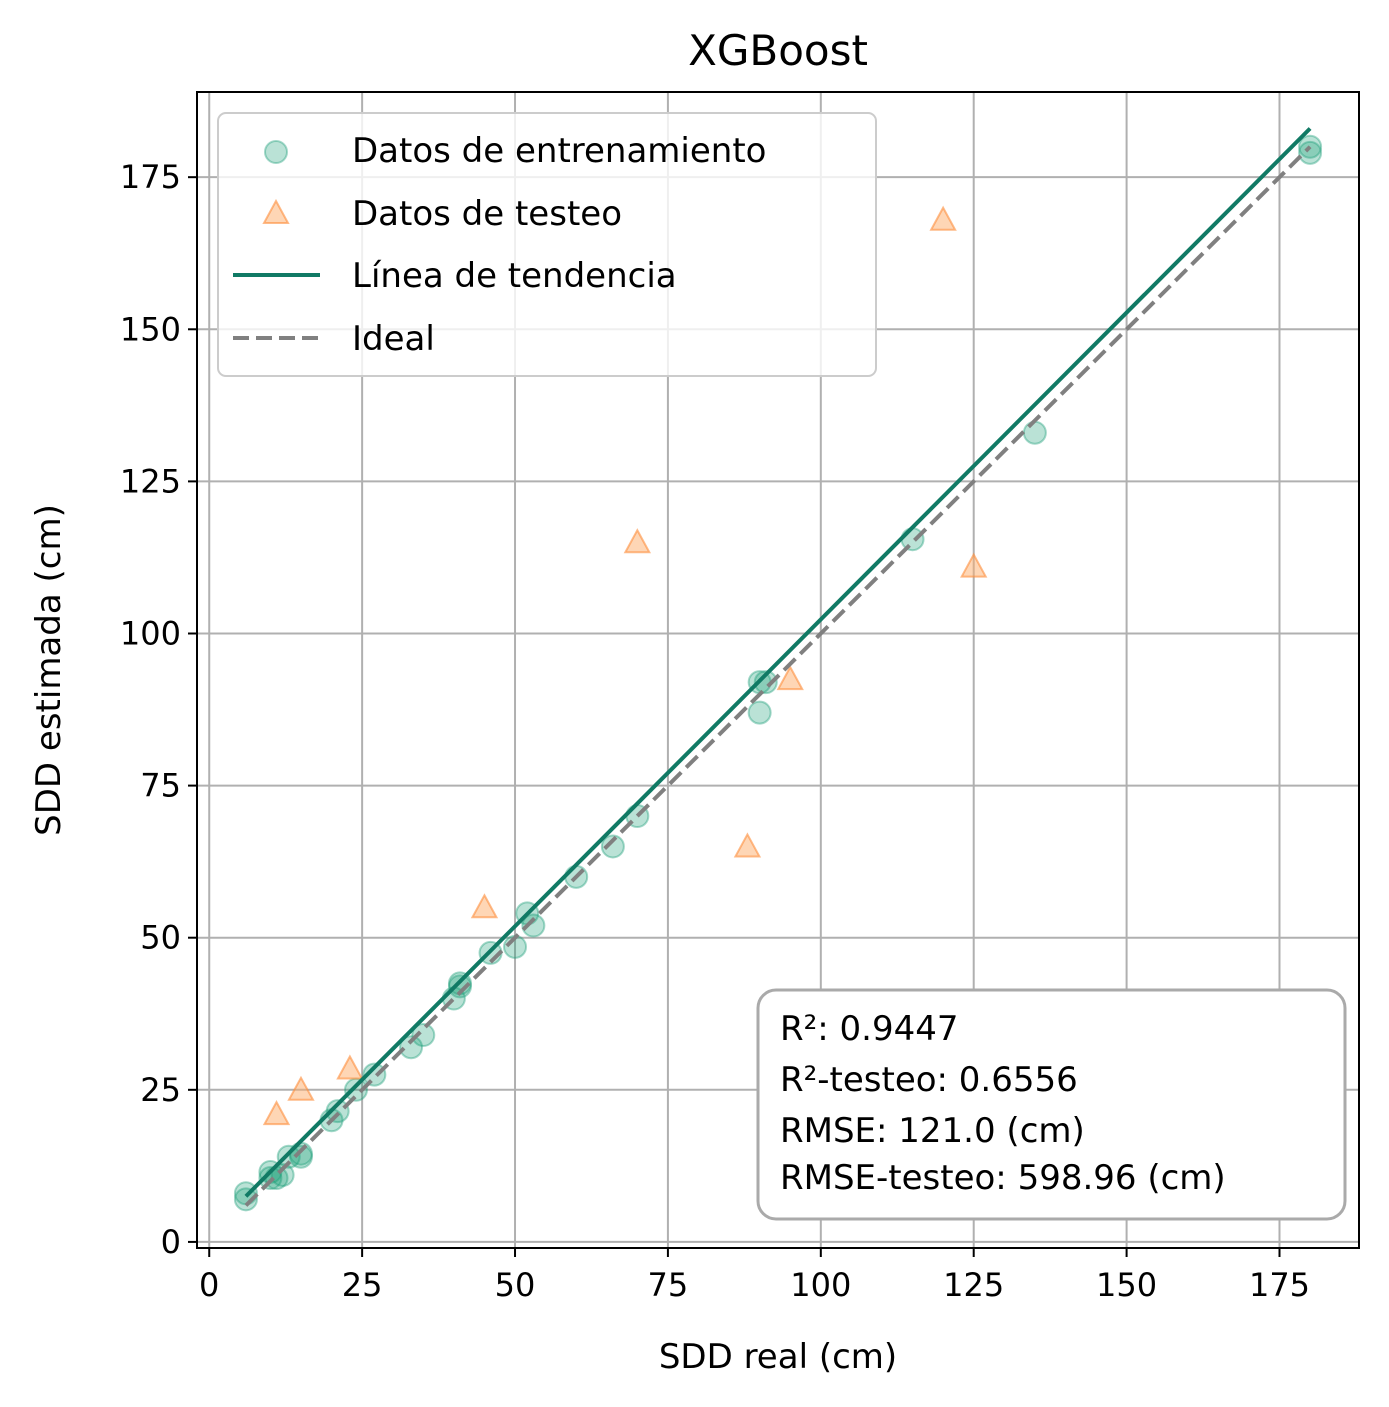  What do you see at coordinates (393, 339) in the screenshot?
I see `legend-ideal-label: Ideal` at bounding box center [393, 339].